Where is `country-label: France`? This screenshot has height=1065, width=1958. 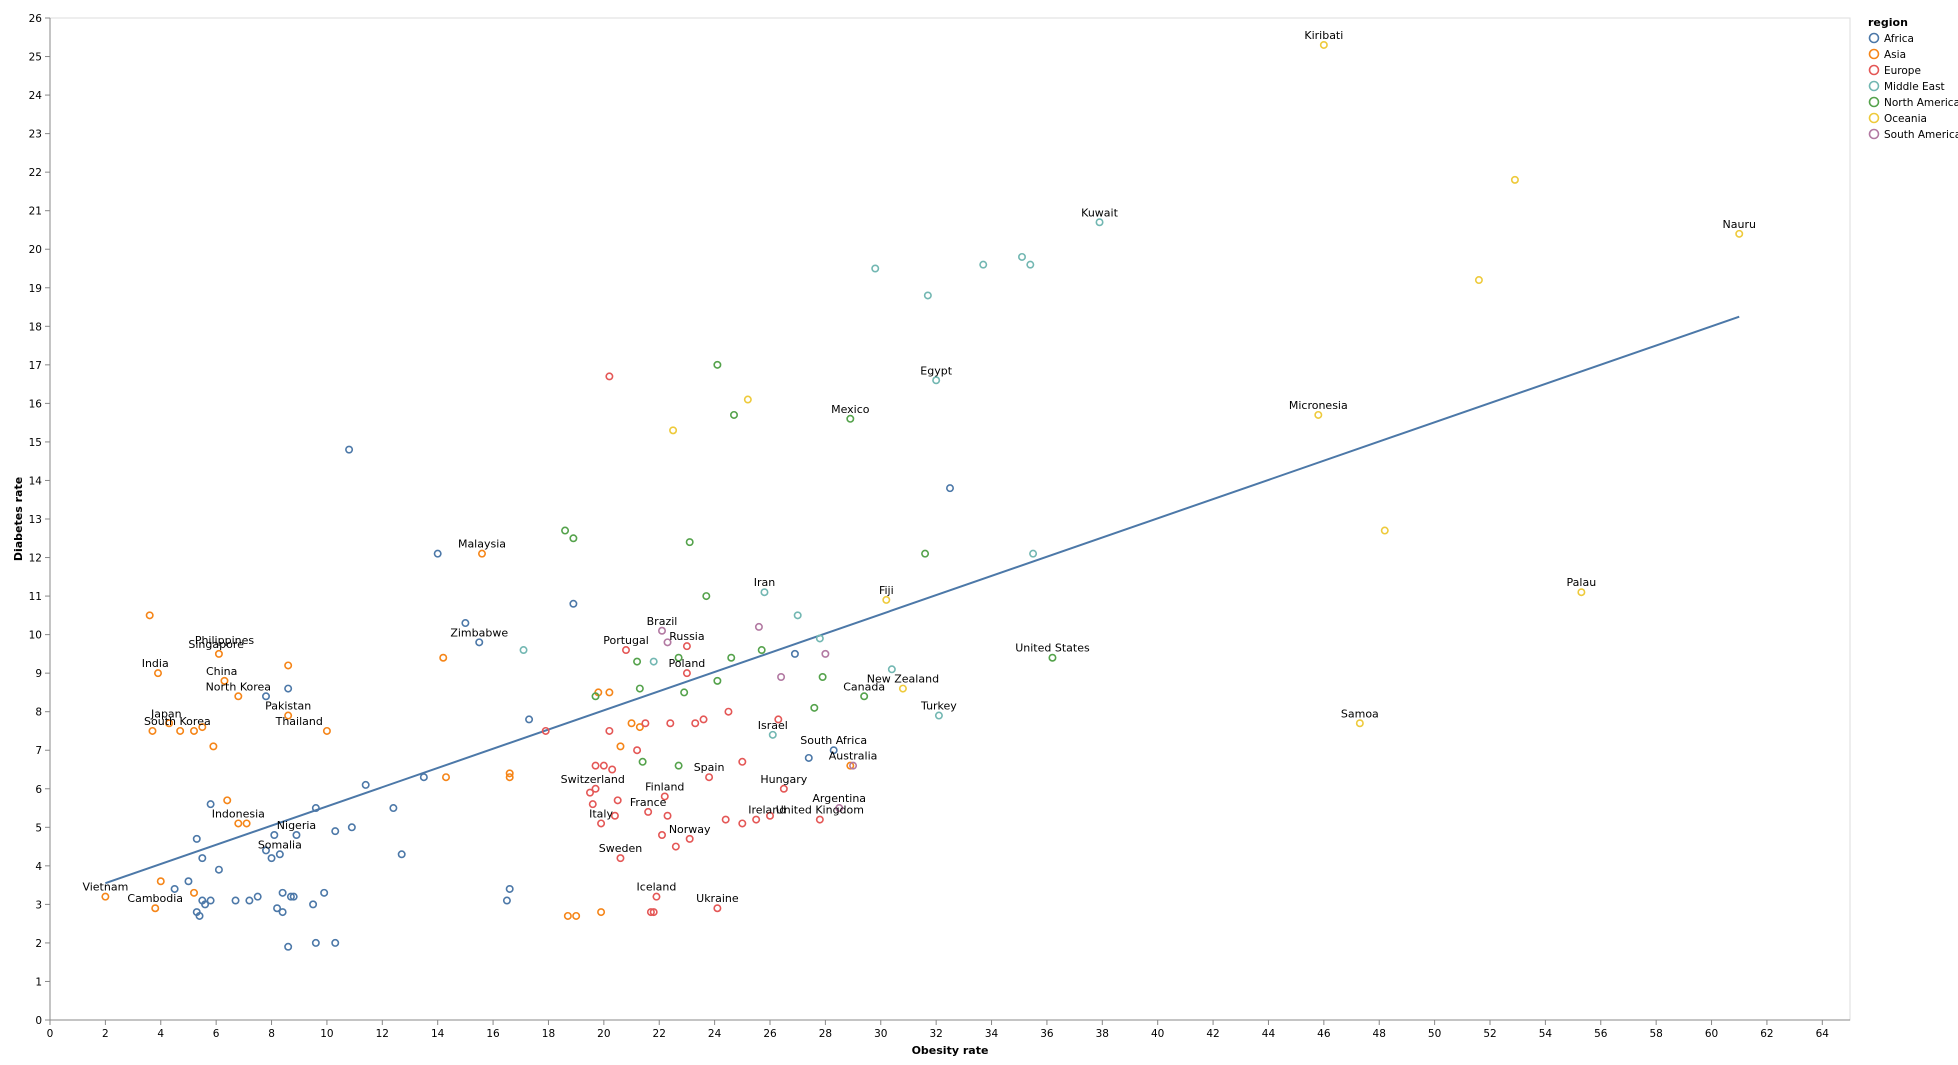 country-label: France is located at coordinates (648, 802).